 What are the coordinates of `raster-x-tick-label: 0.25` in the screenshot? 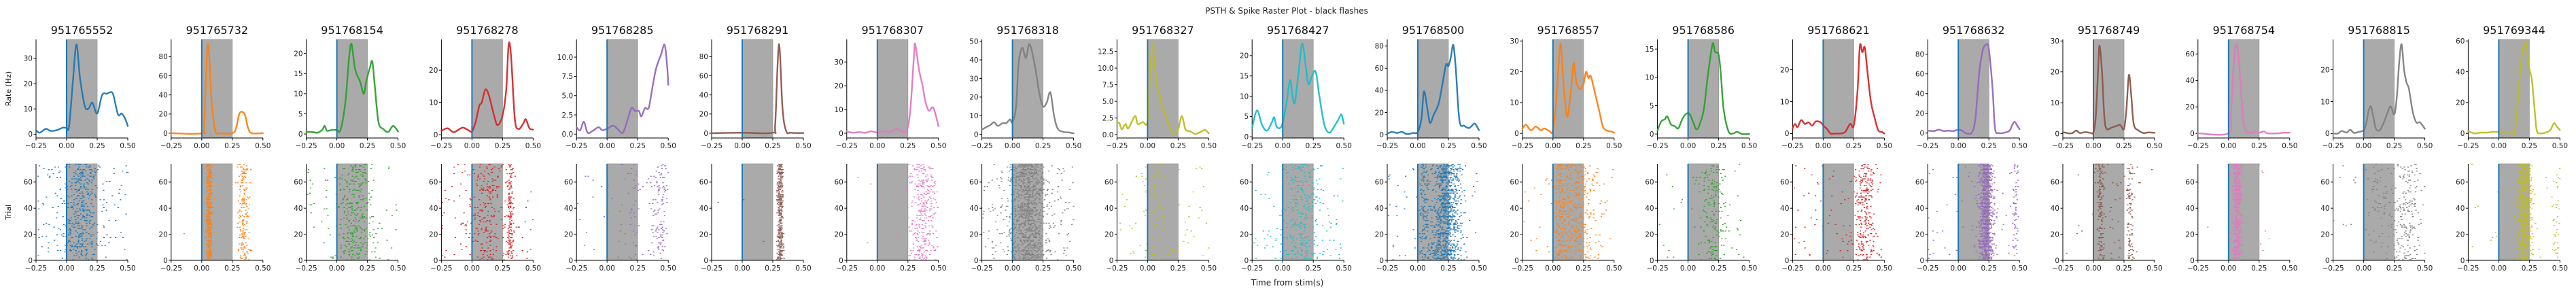 It's located at (772, 268).